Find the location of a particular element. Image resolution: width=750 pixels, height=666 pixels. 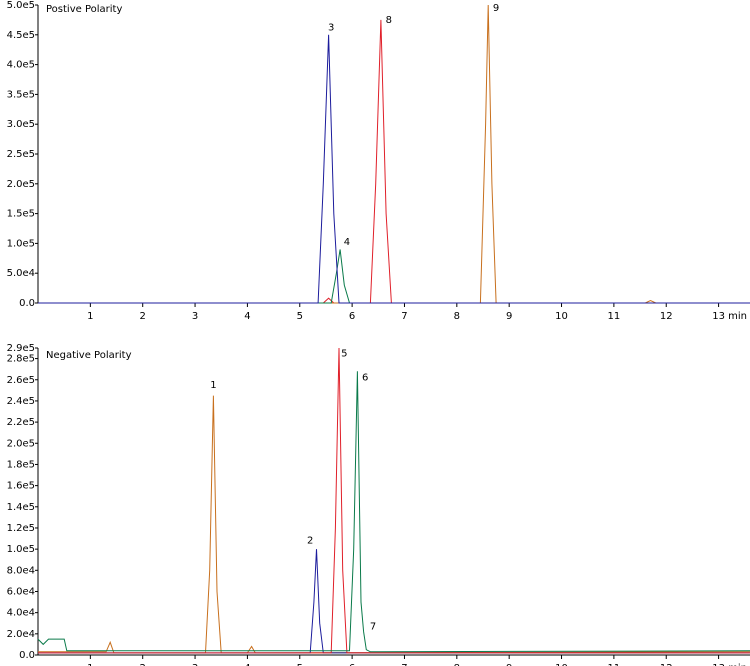

y-tick-label: 4.0e4 is located at coordinates (21, 613).